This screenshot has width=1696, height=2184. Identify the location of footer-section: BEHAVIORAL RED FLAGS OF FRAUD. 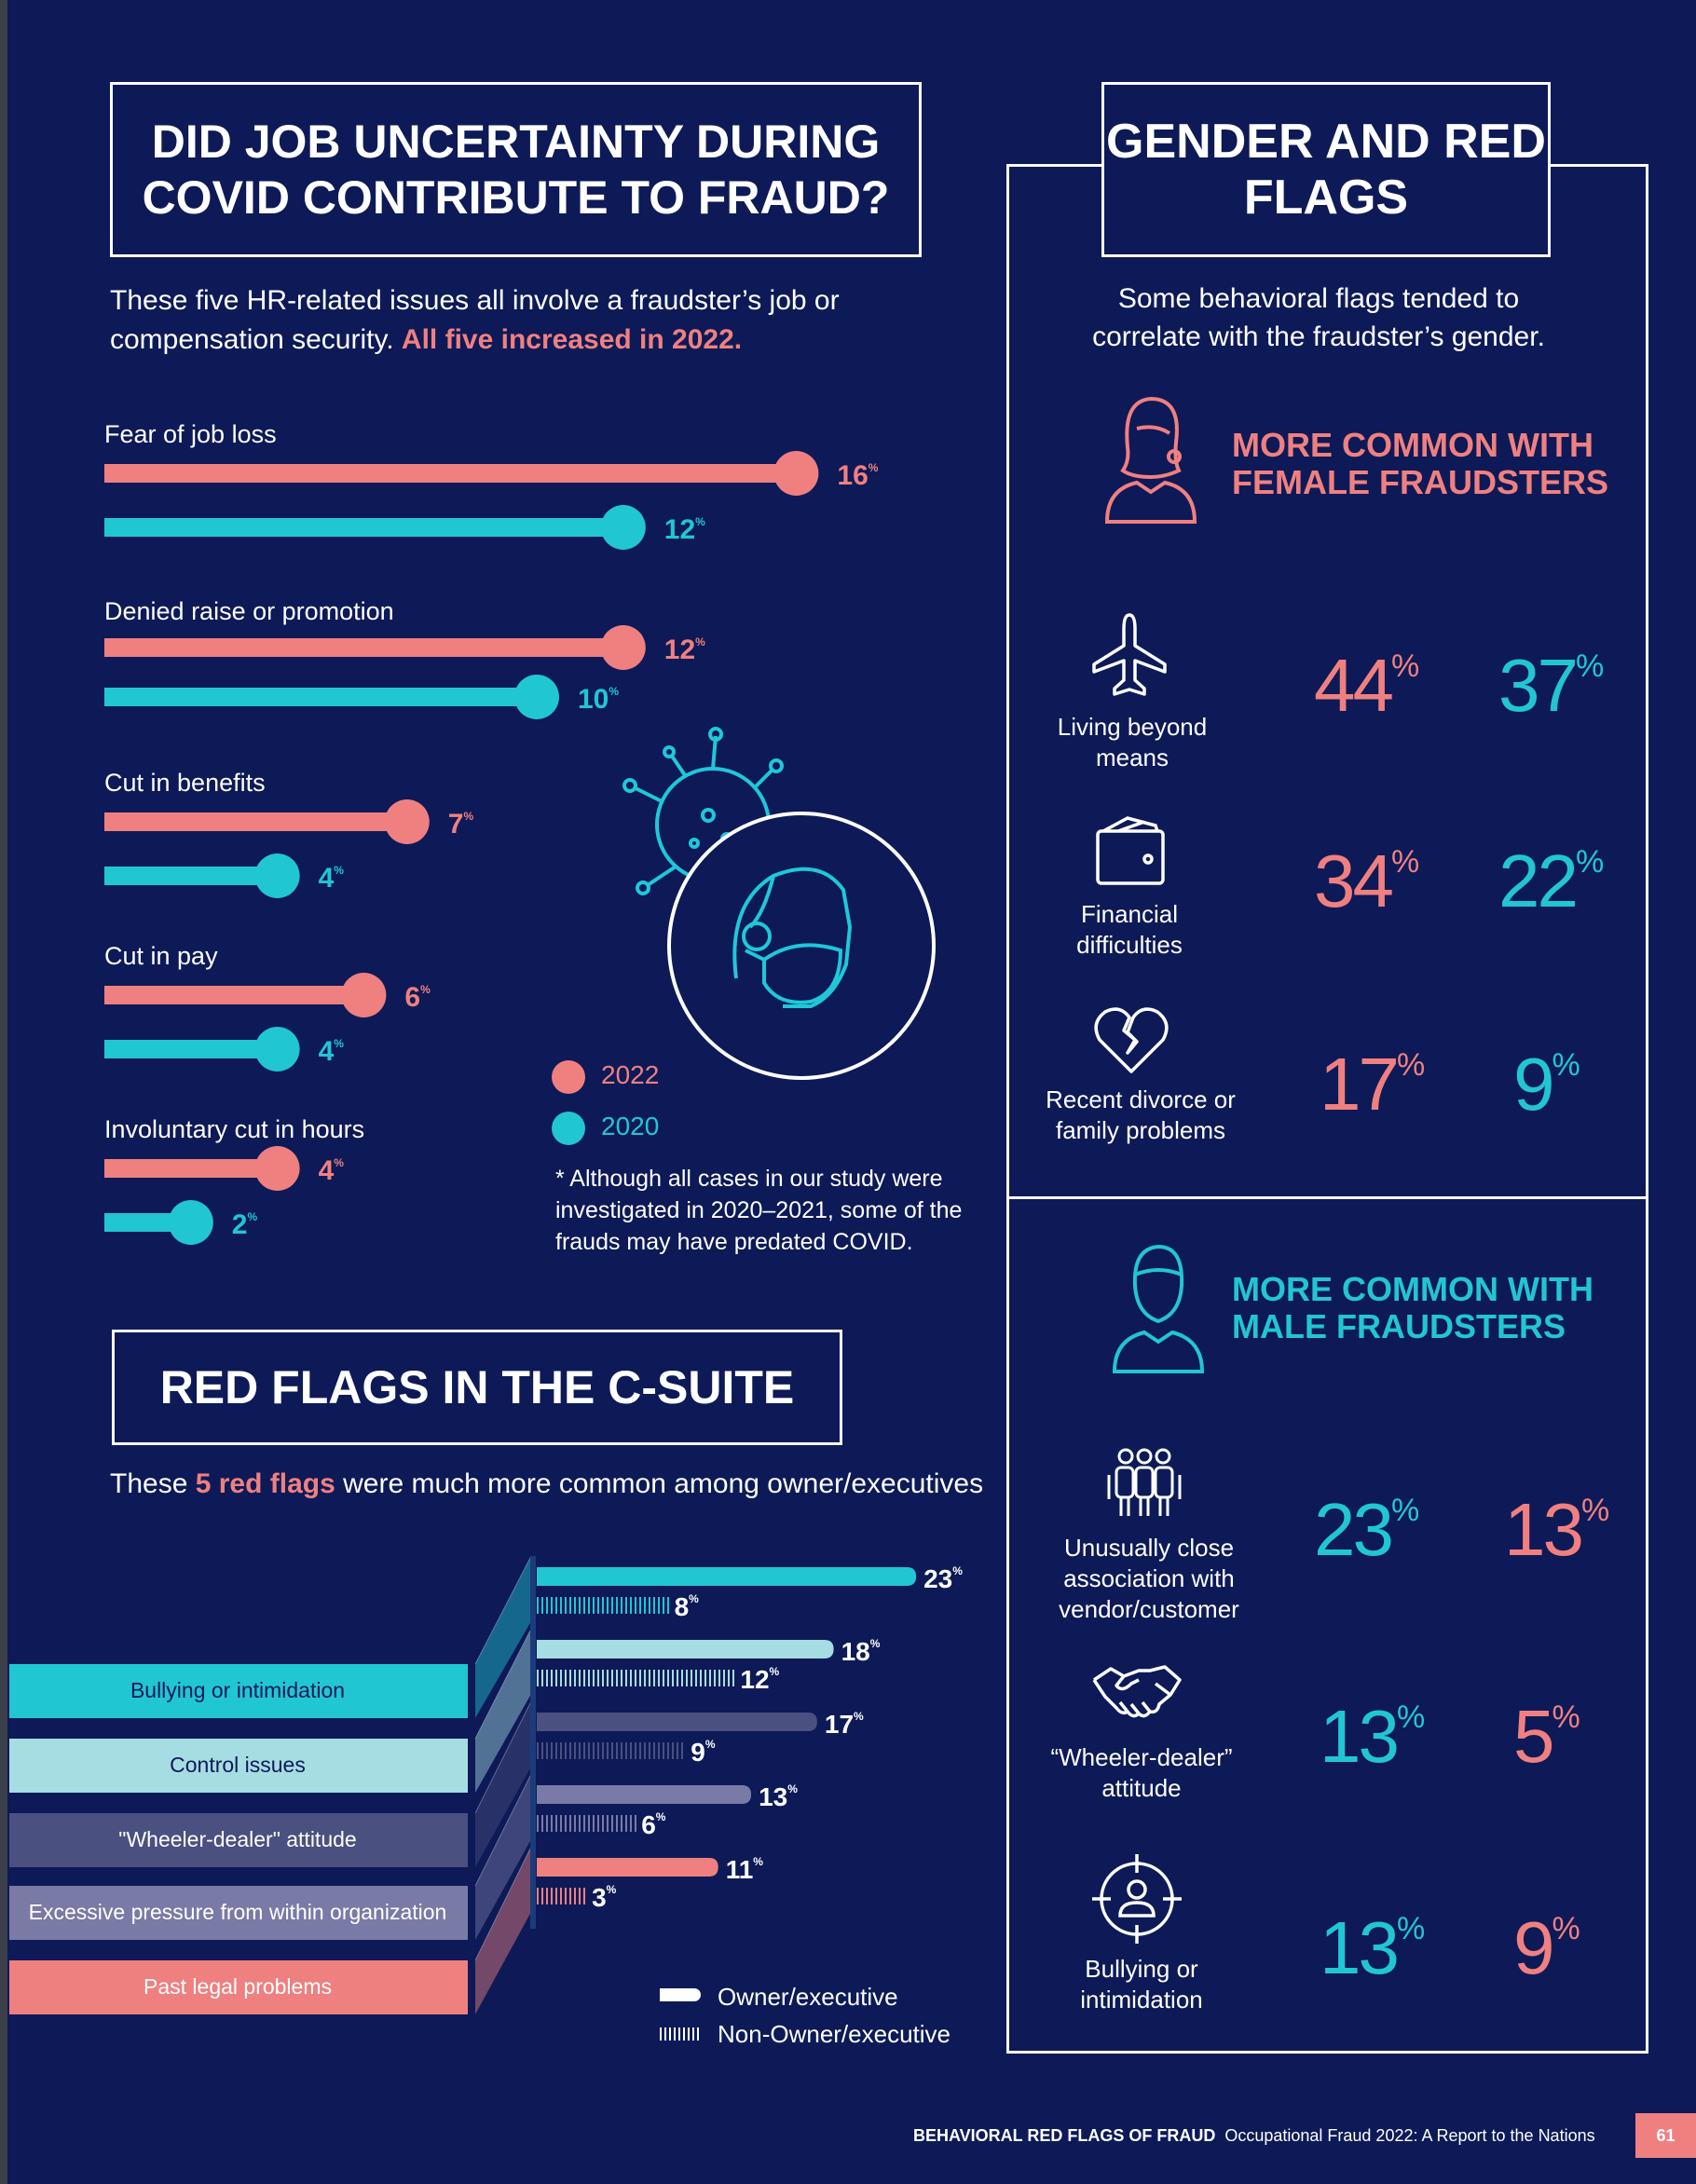
(1064, 2135).